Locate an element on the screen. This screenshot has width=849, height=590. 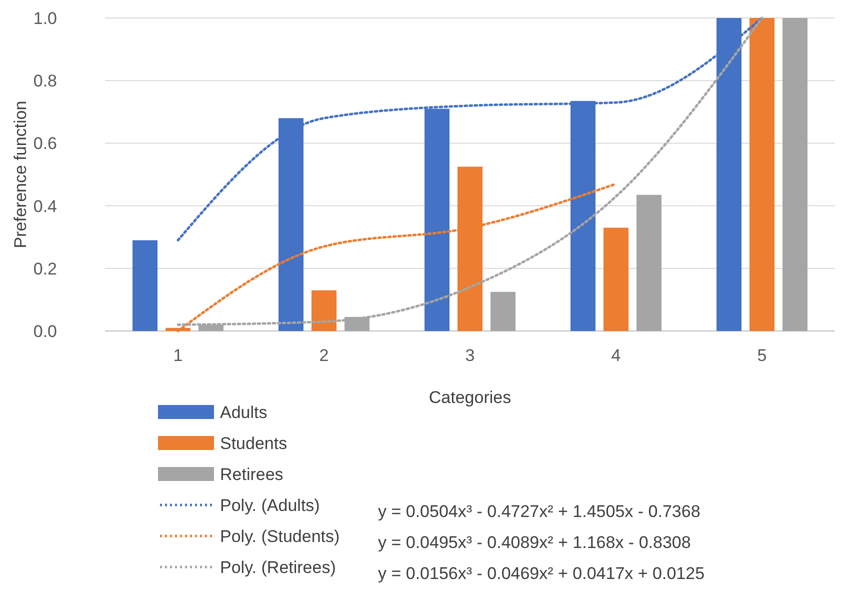
y-tick-label: 0.0 is located at coordinates (45, 331).